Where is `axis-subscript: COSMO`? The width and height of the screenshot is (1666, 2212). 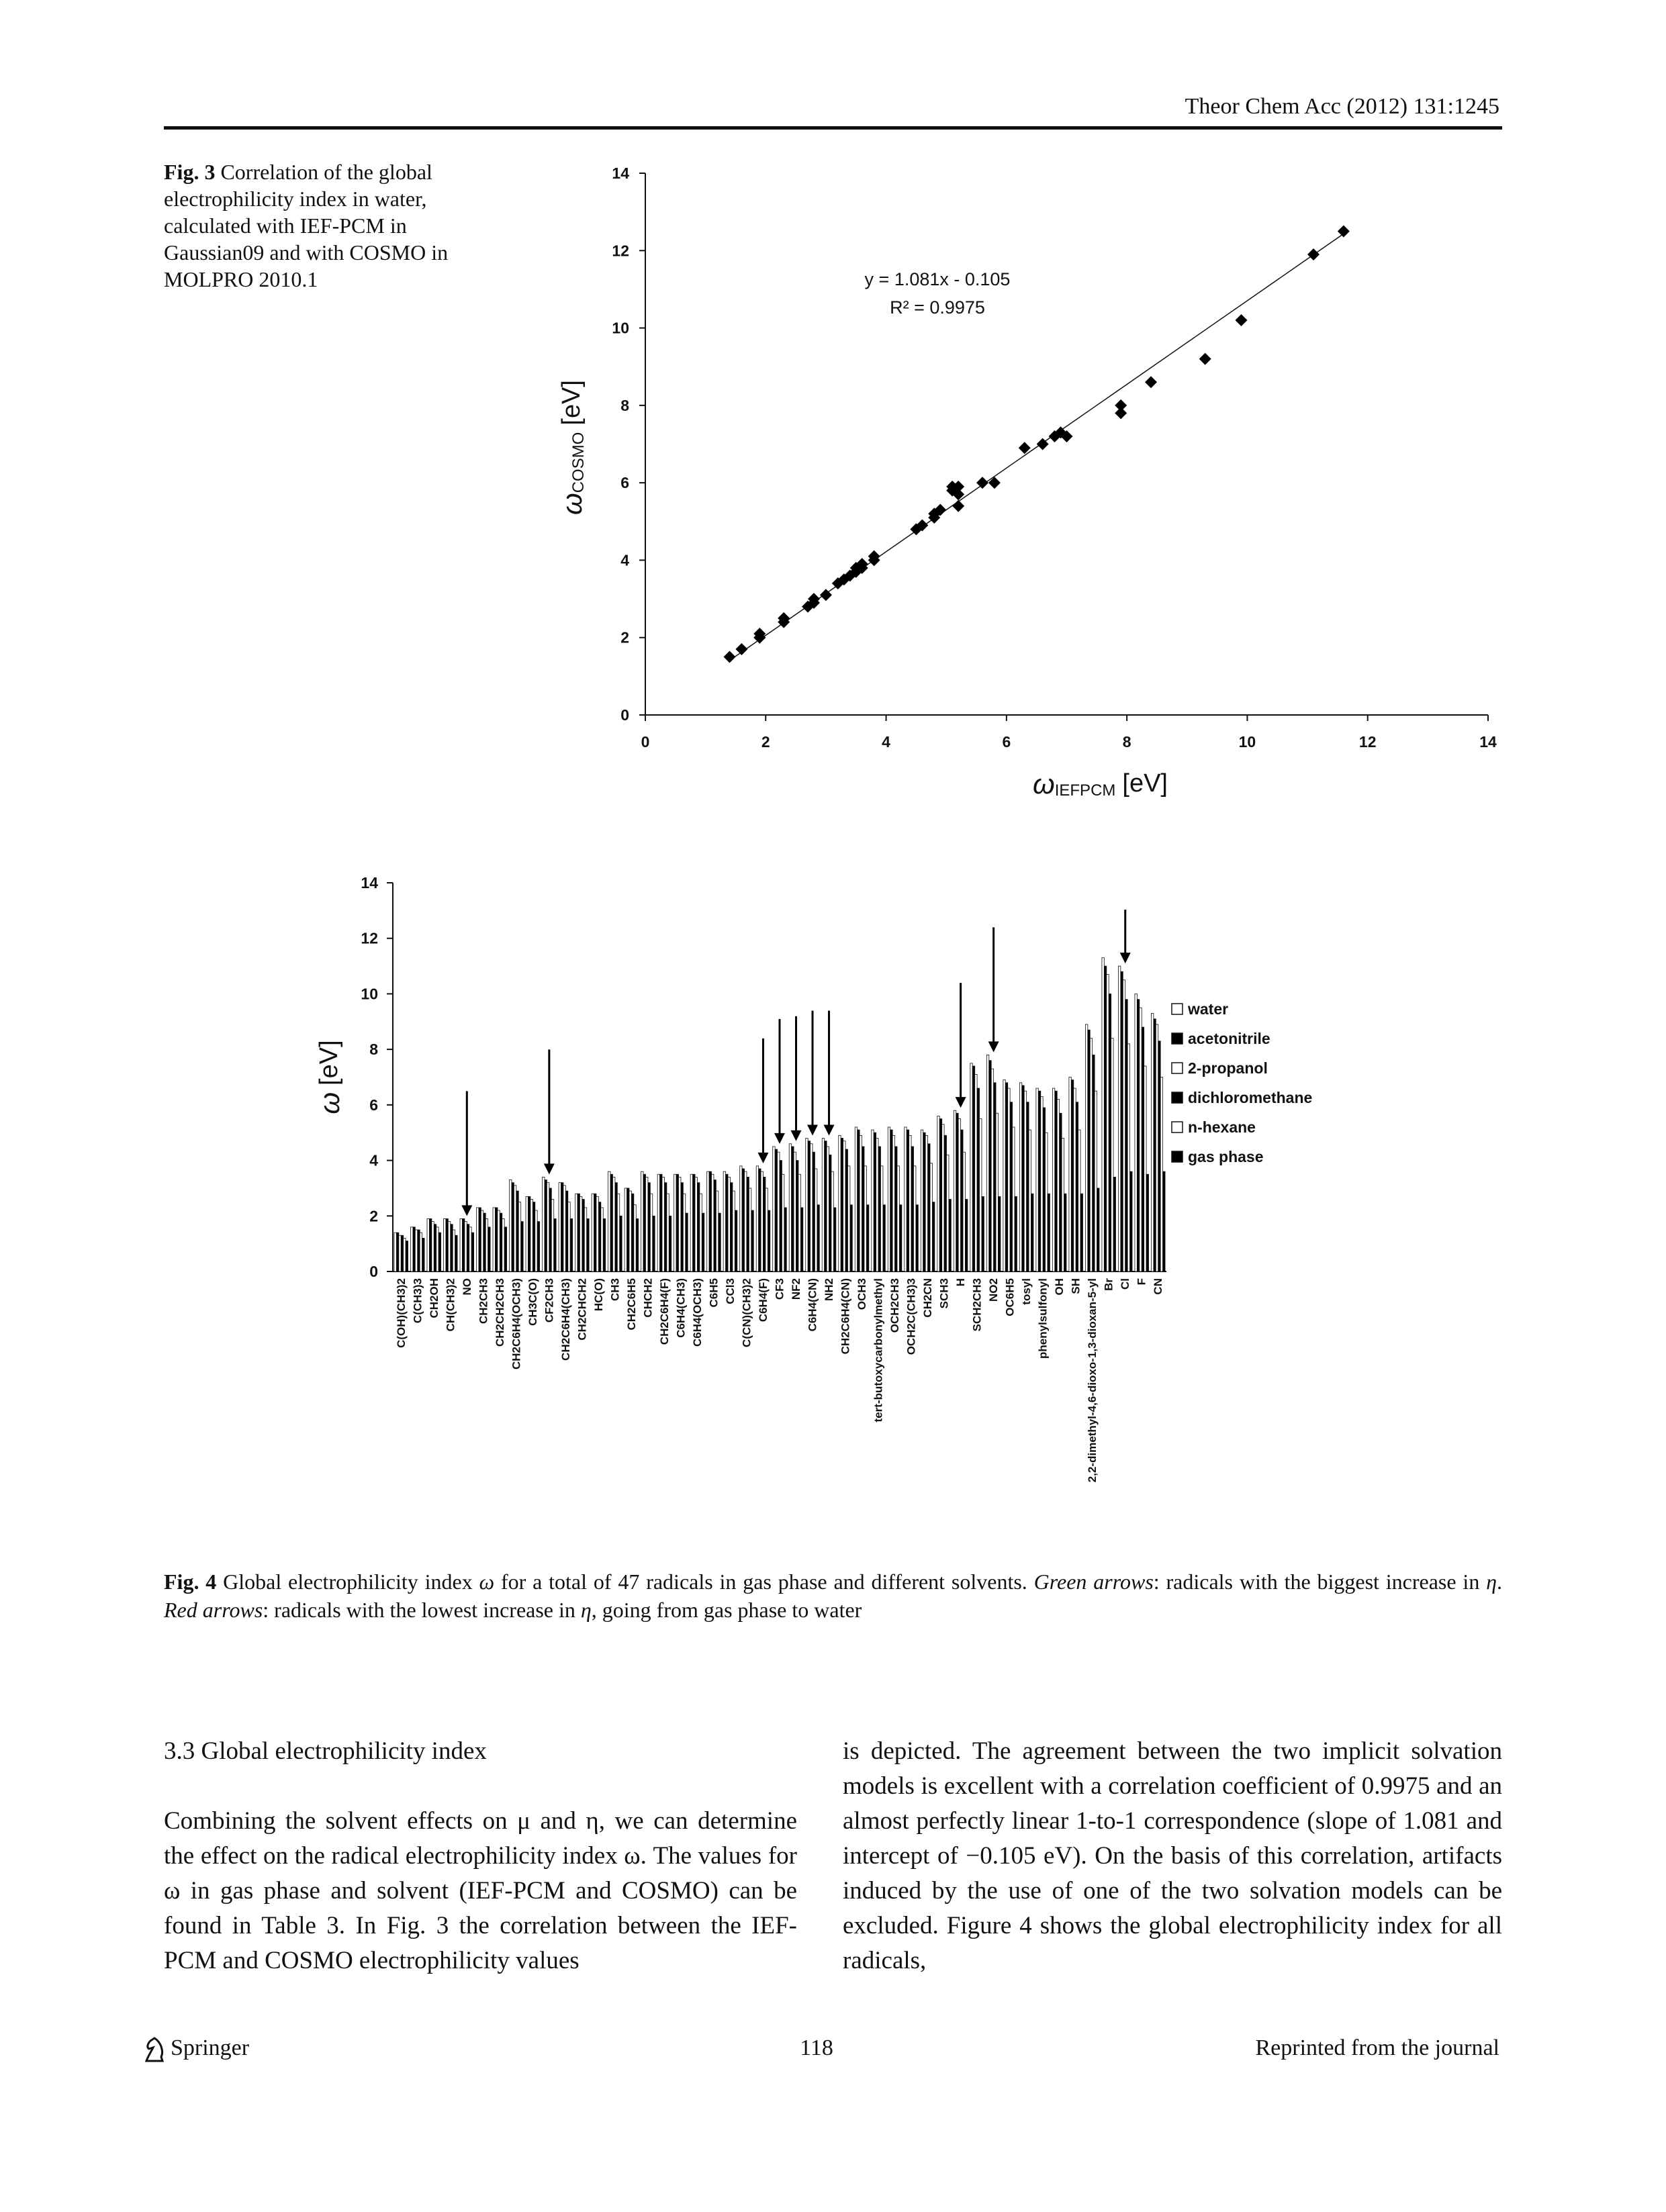
axis-subscript: COSMO is located at coordinates (578, 462).